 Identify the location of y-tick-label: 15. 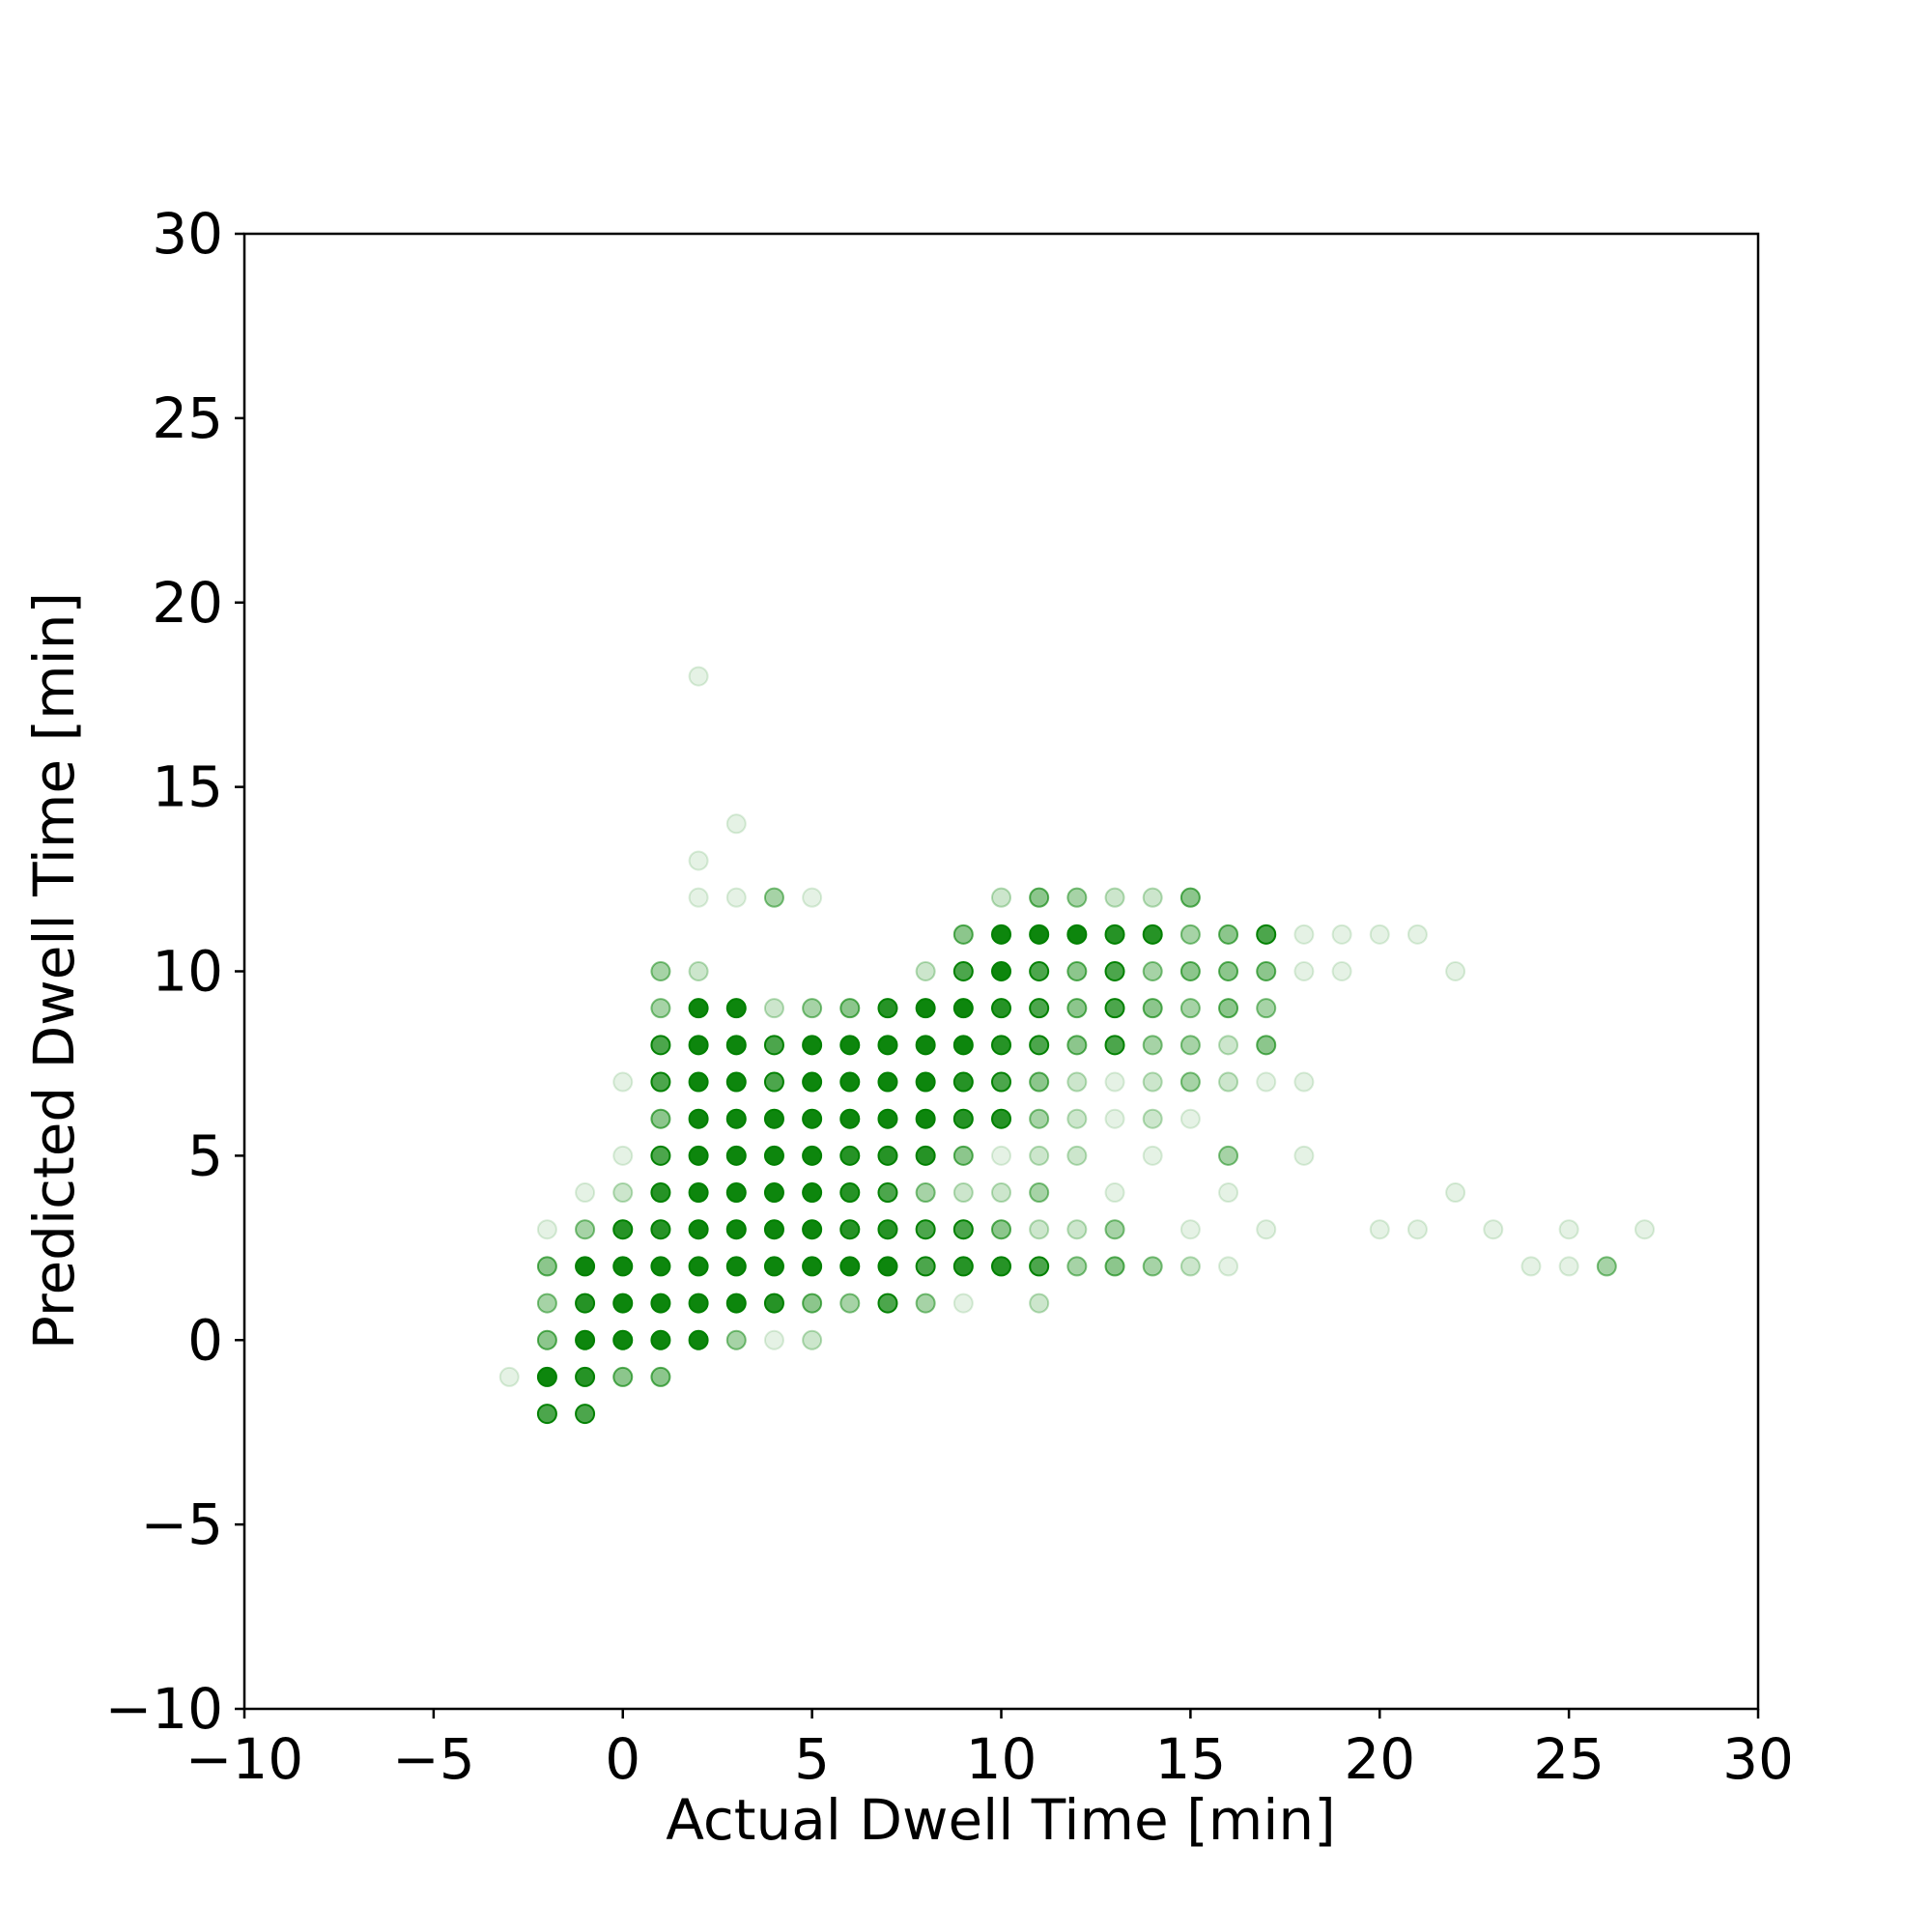
(187, 787).